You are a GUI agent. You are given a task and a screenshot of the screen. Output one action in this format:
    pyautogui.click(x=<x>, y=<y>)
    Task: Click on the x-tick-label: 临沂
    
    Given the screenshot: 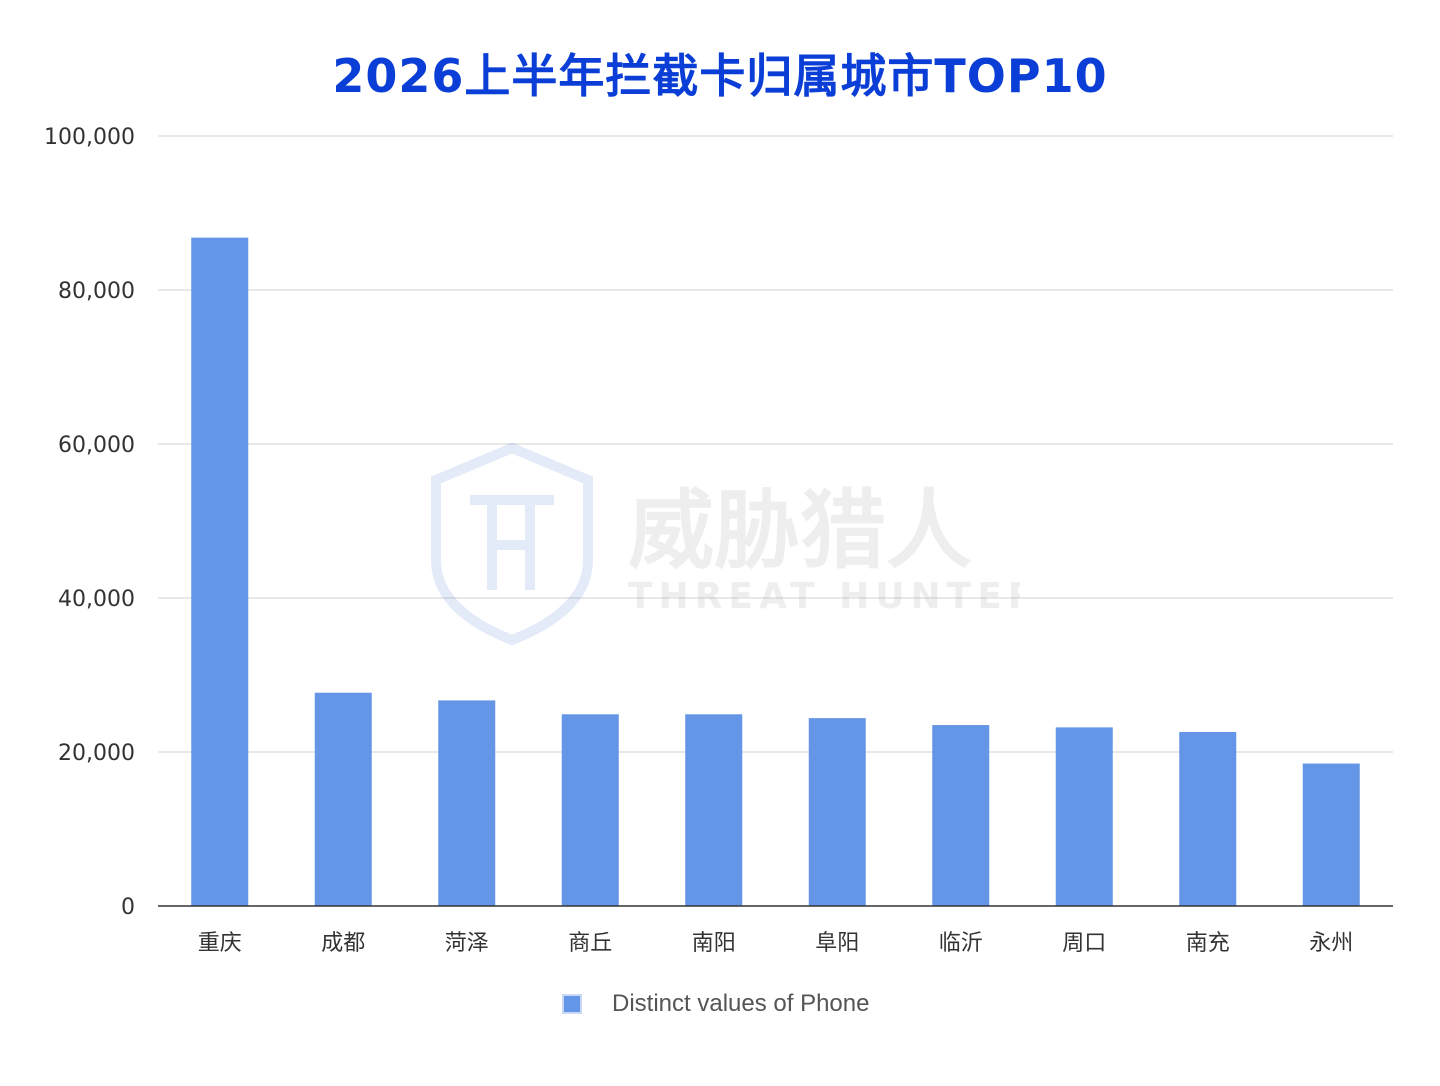 What is the action you would take?
    pyautogui.click(x=961, y=943)
    